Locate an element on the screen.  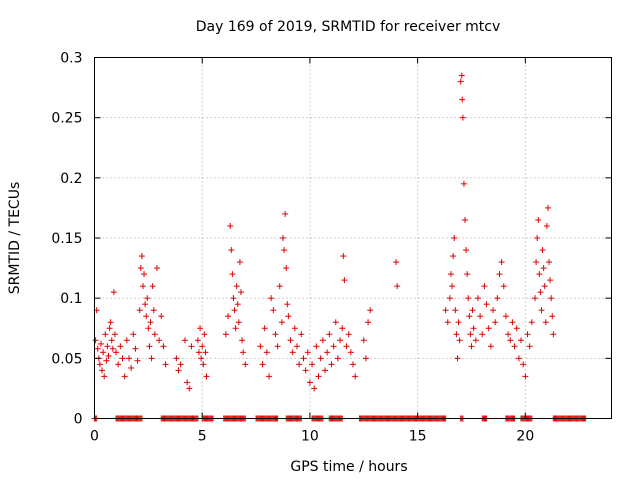
y-tick-label: 0.25 is located at coordinates (66, 119).